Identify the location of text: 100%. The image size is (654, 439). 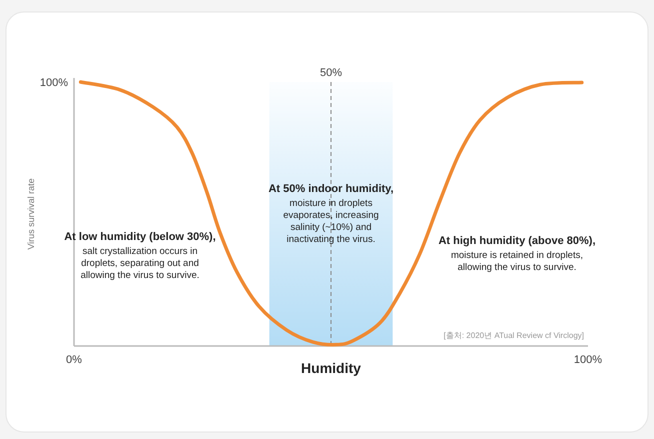
(54, 83).